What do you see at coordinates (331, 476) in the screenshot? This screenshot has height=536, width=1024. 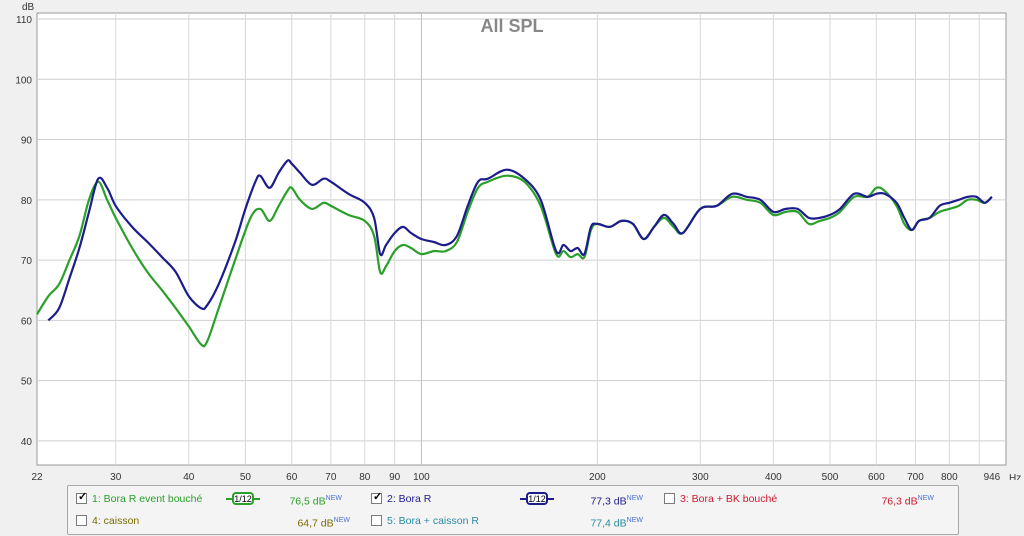 I see `x-tick-label: 70` at bounding box center [331, 476].